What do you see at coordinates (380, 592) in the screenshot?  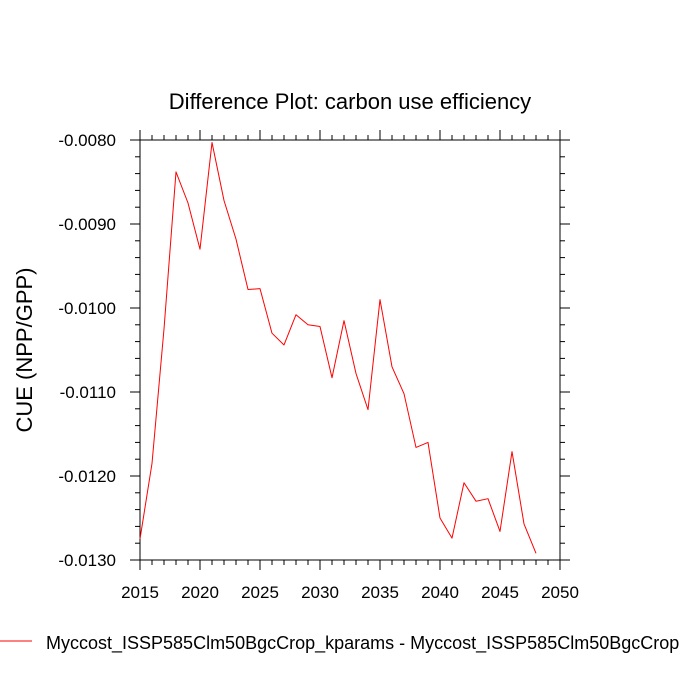 I see `x-tick-label: 2035` at bounding box center [380, 592].